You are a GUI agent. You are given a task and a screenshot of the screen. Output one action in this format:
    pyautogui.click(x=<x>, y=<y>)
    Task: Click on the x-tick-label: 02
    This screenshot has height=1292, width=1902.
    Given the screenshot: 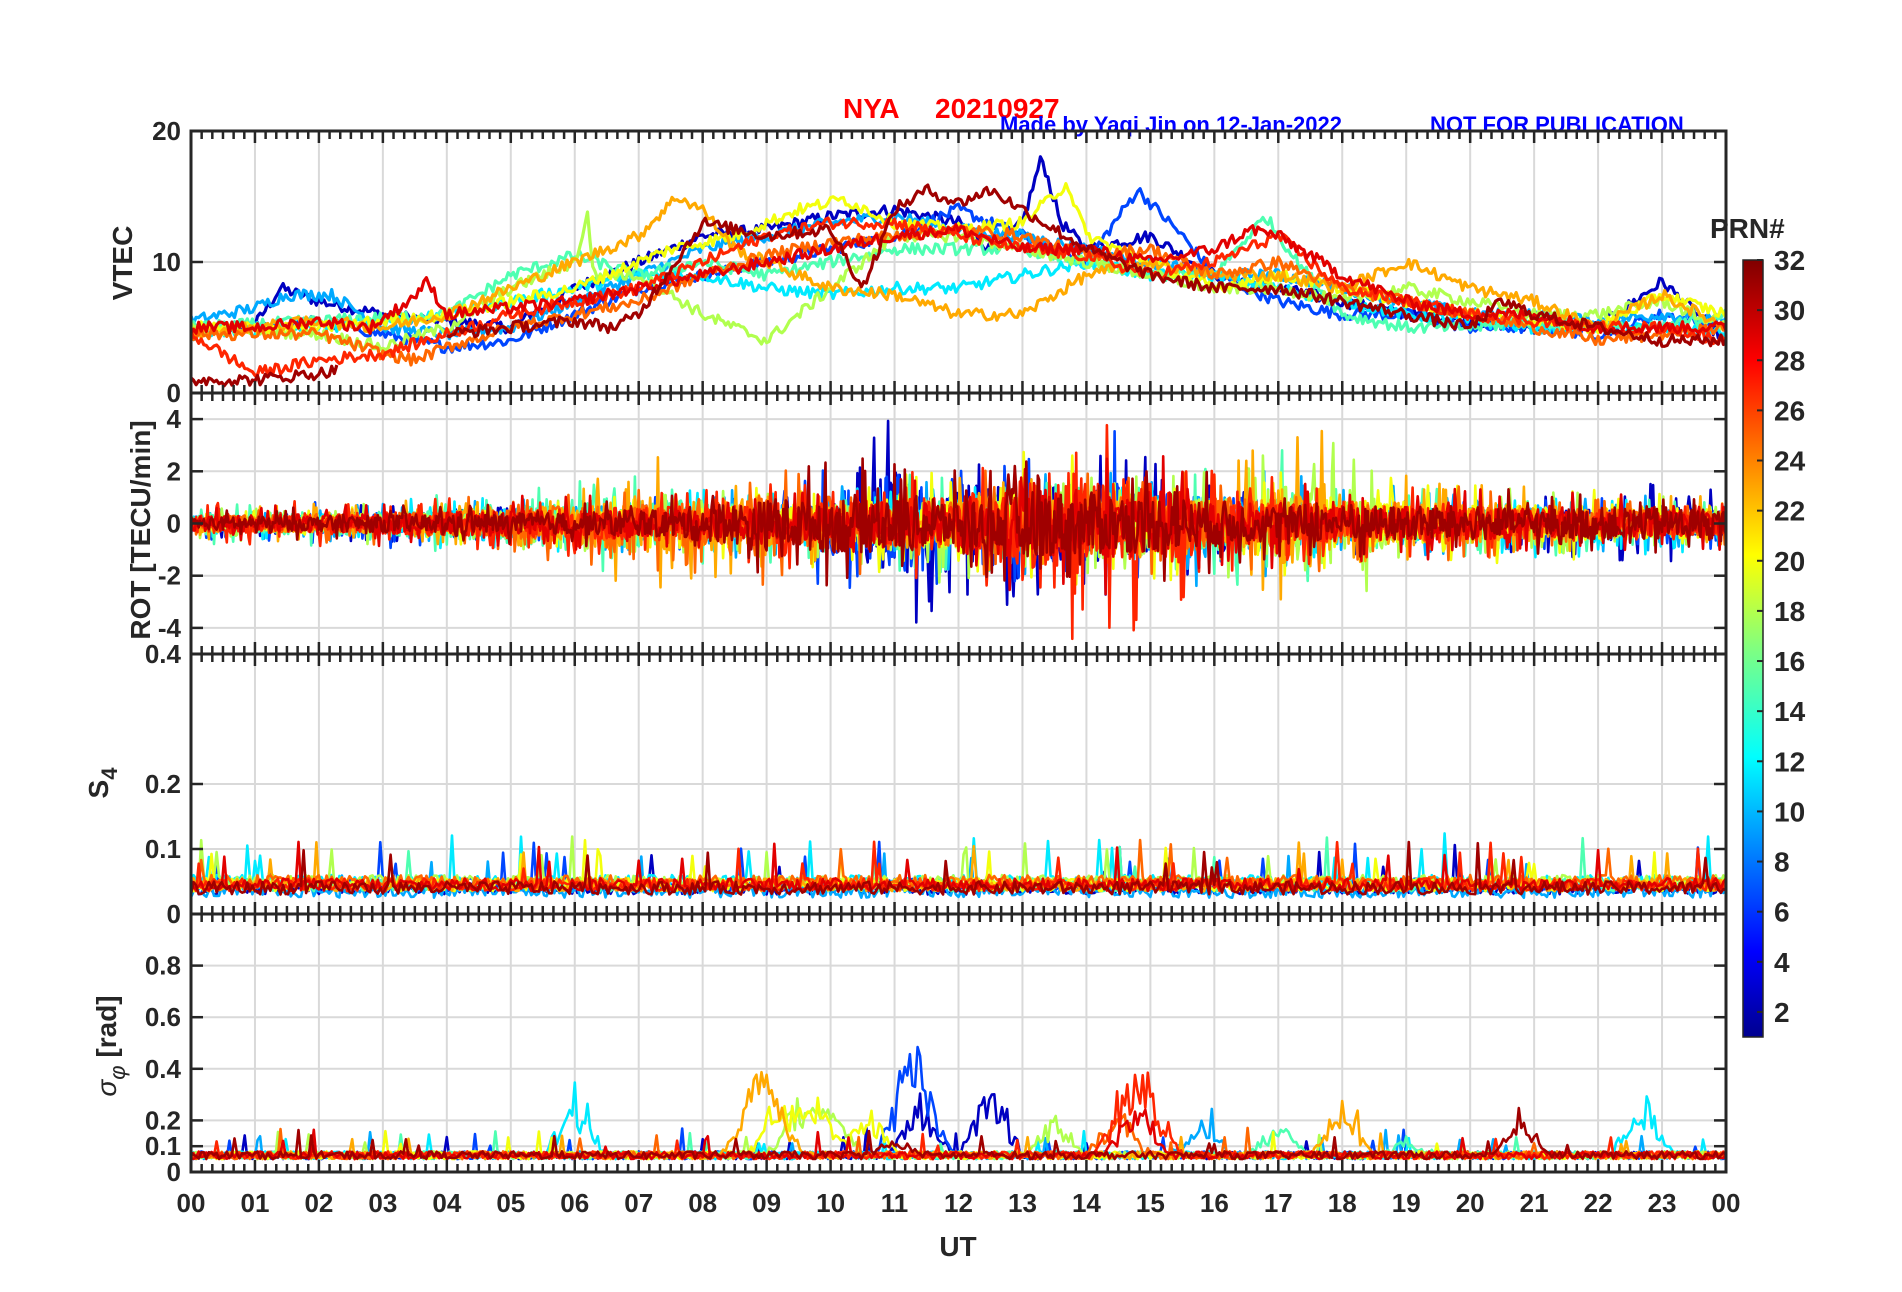 What is the action you would take?
    pyautogui.click(x=318, y=1203)
    